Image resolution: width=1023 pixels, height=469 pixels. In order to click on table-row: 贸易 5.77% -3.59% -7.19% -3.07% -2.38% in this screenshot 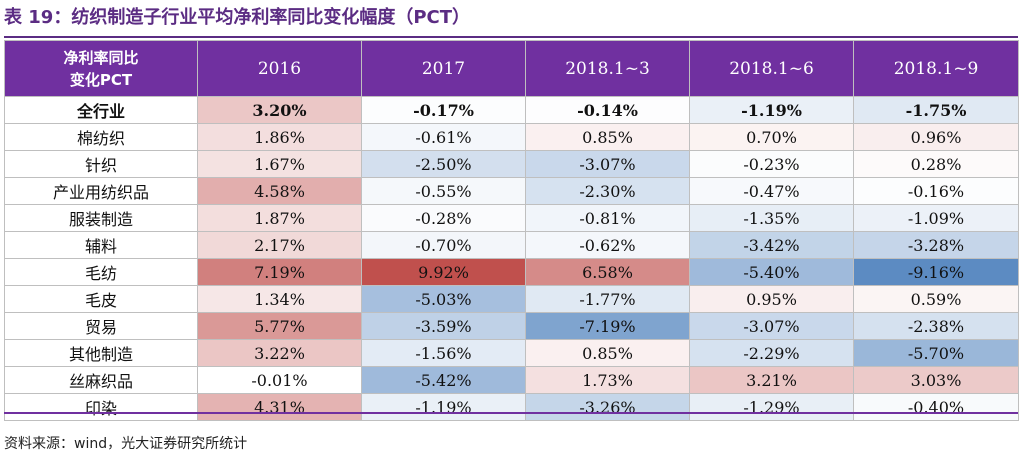, I will do `click(511, 326)`.